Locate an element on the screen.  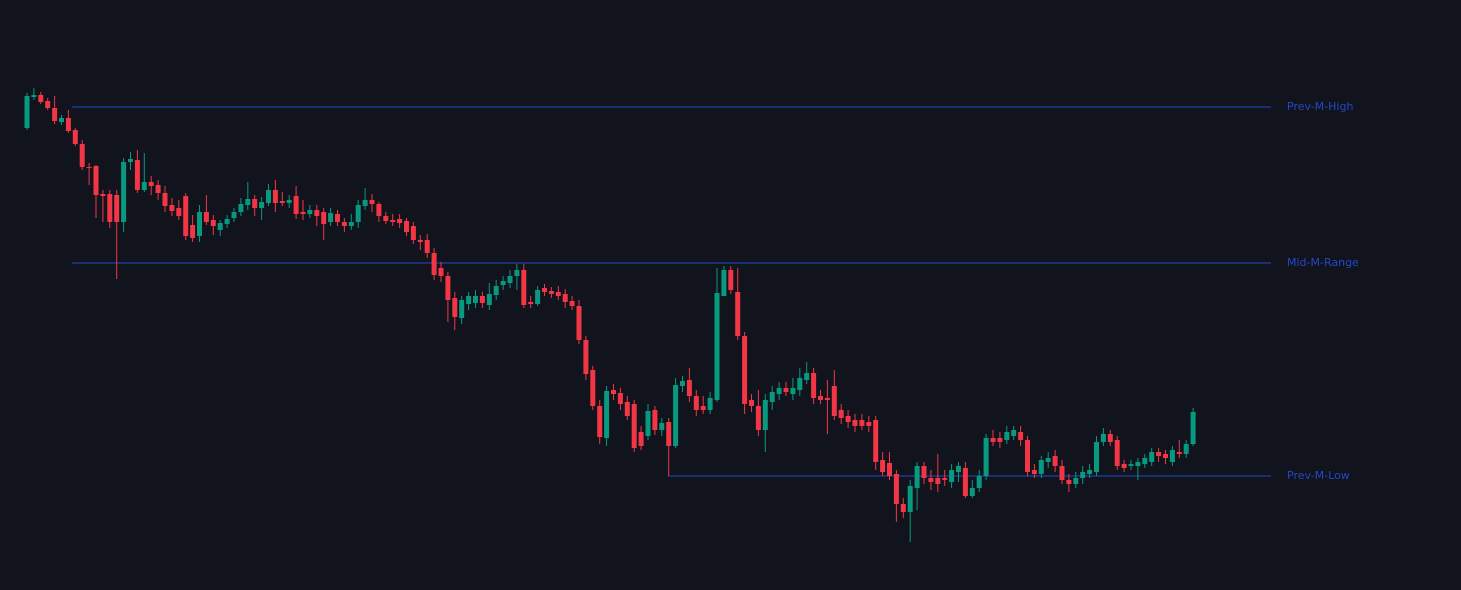
level-label: Prev-M-High is located at coordinates (1320, 106).